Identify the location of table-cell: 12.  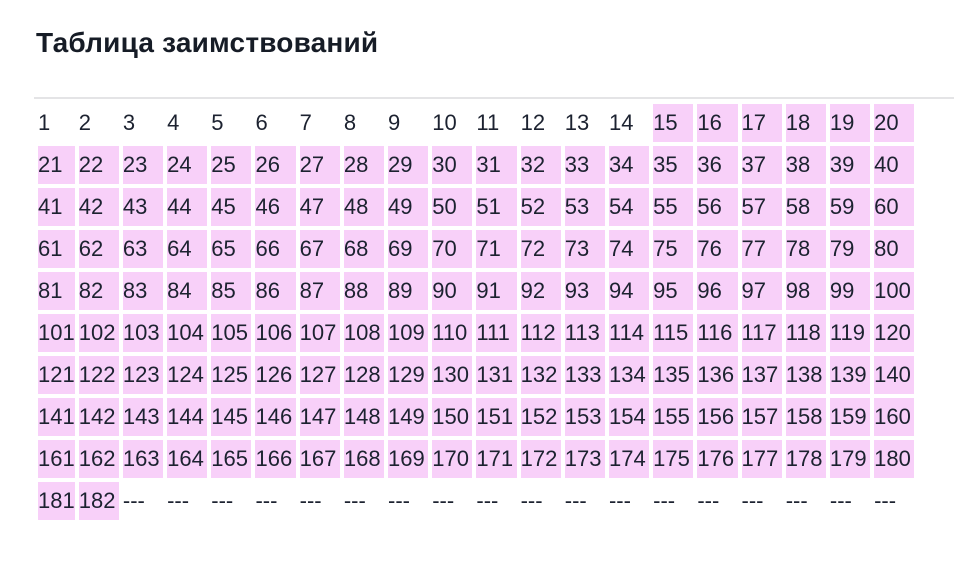
(533, 122).